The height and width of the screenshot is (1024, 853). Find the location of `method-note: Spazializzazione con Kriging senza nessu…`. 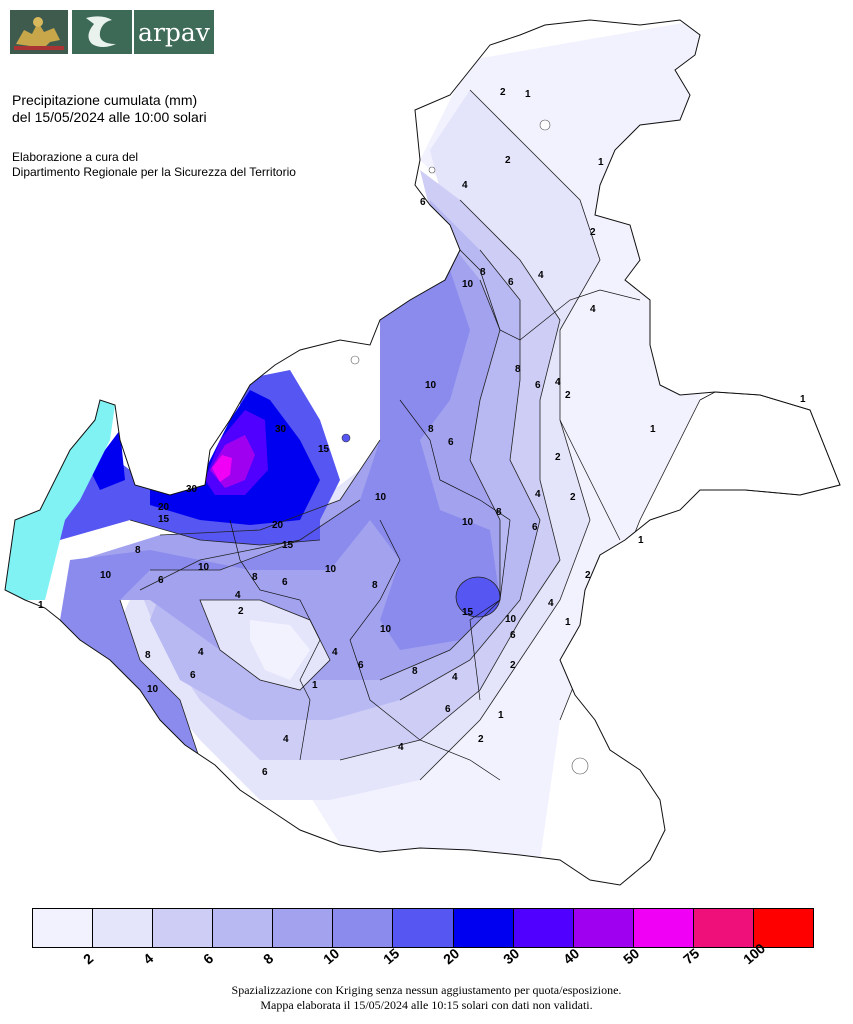

method-note: Spazializzazione con Kriging senza nessu… is located at coordinates (426, 990).